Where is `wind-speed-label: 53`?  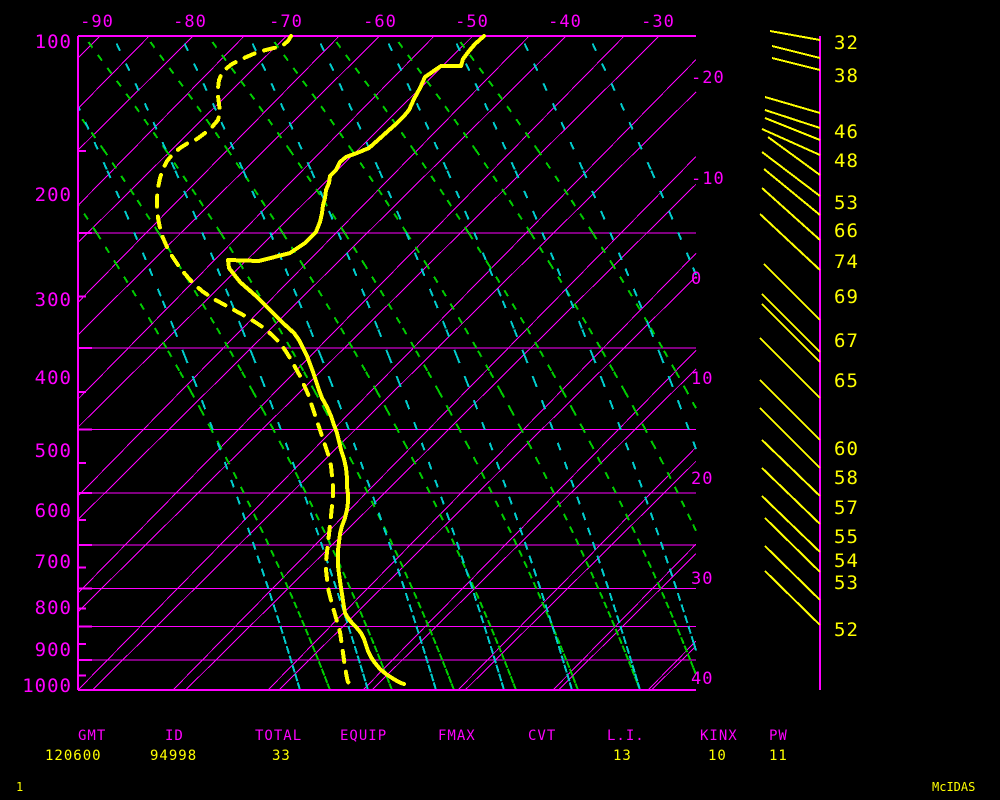 wind-speed-label: 53 is located at coordinates (846, 583).